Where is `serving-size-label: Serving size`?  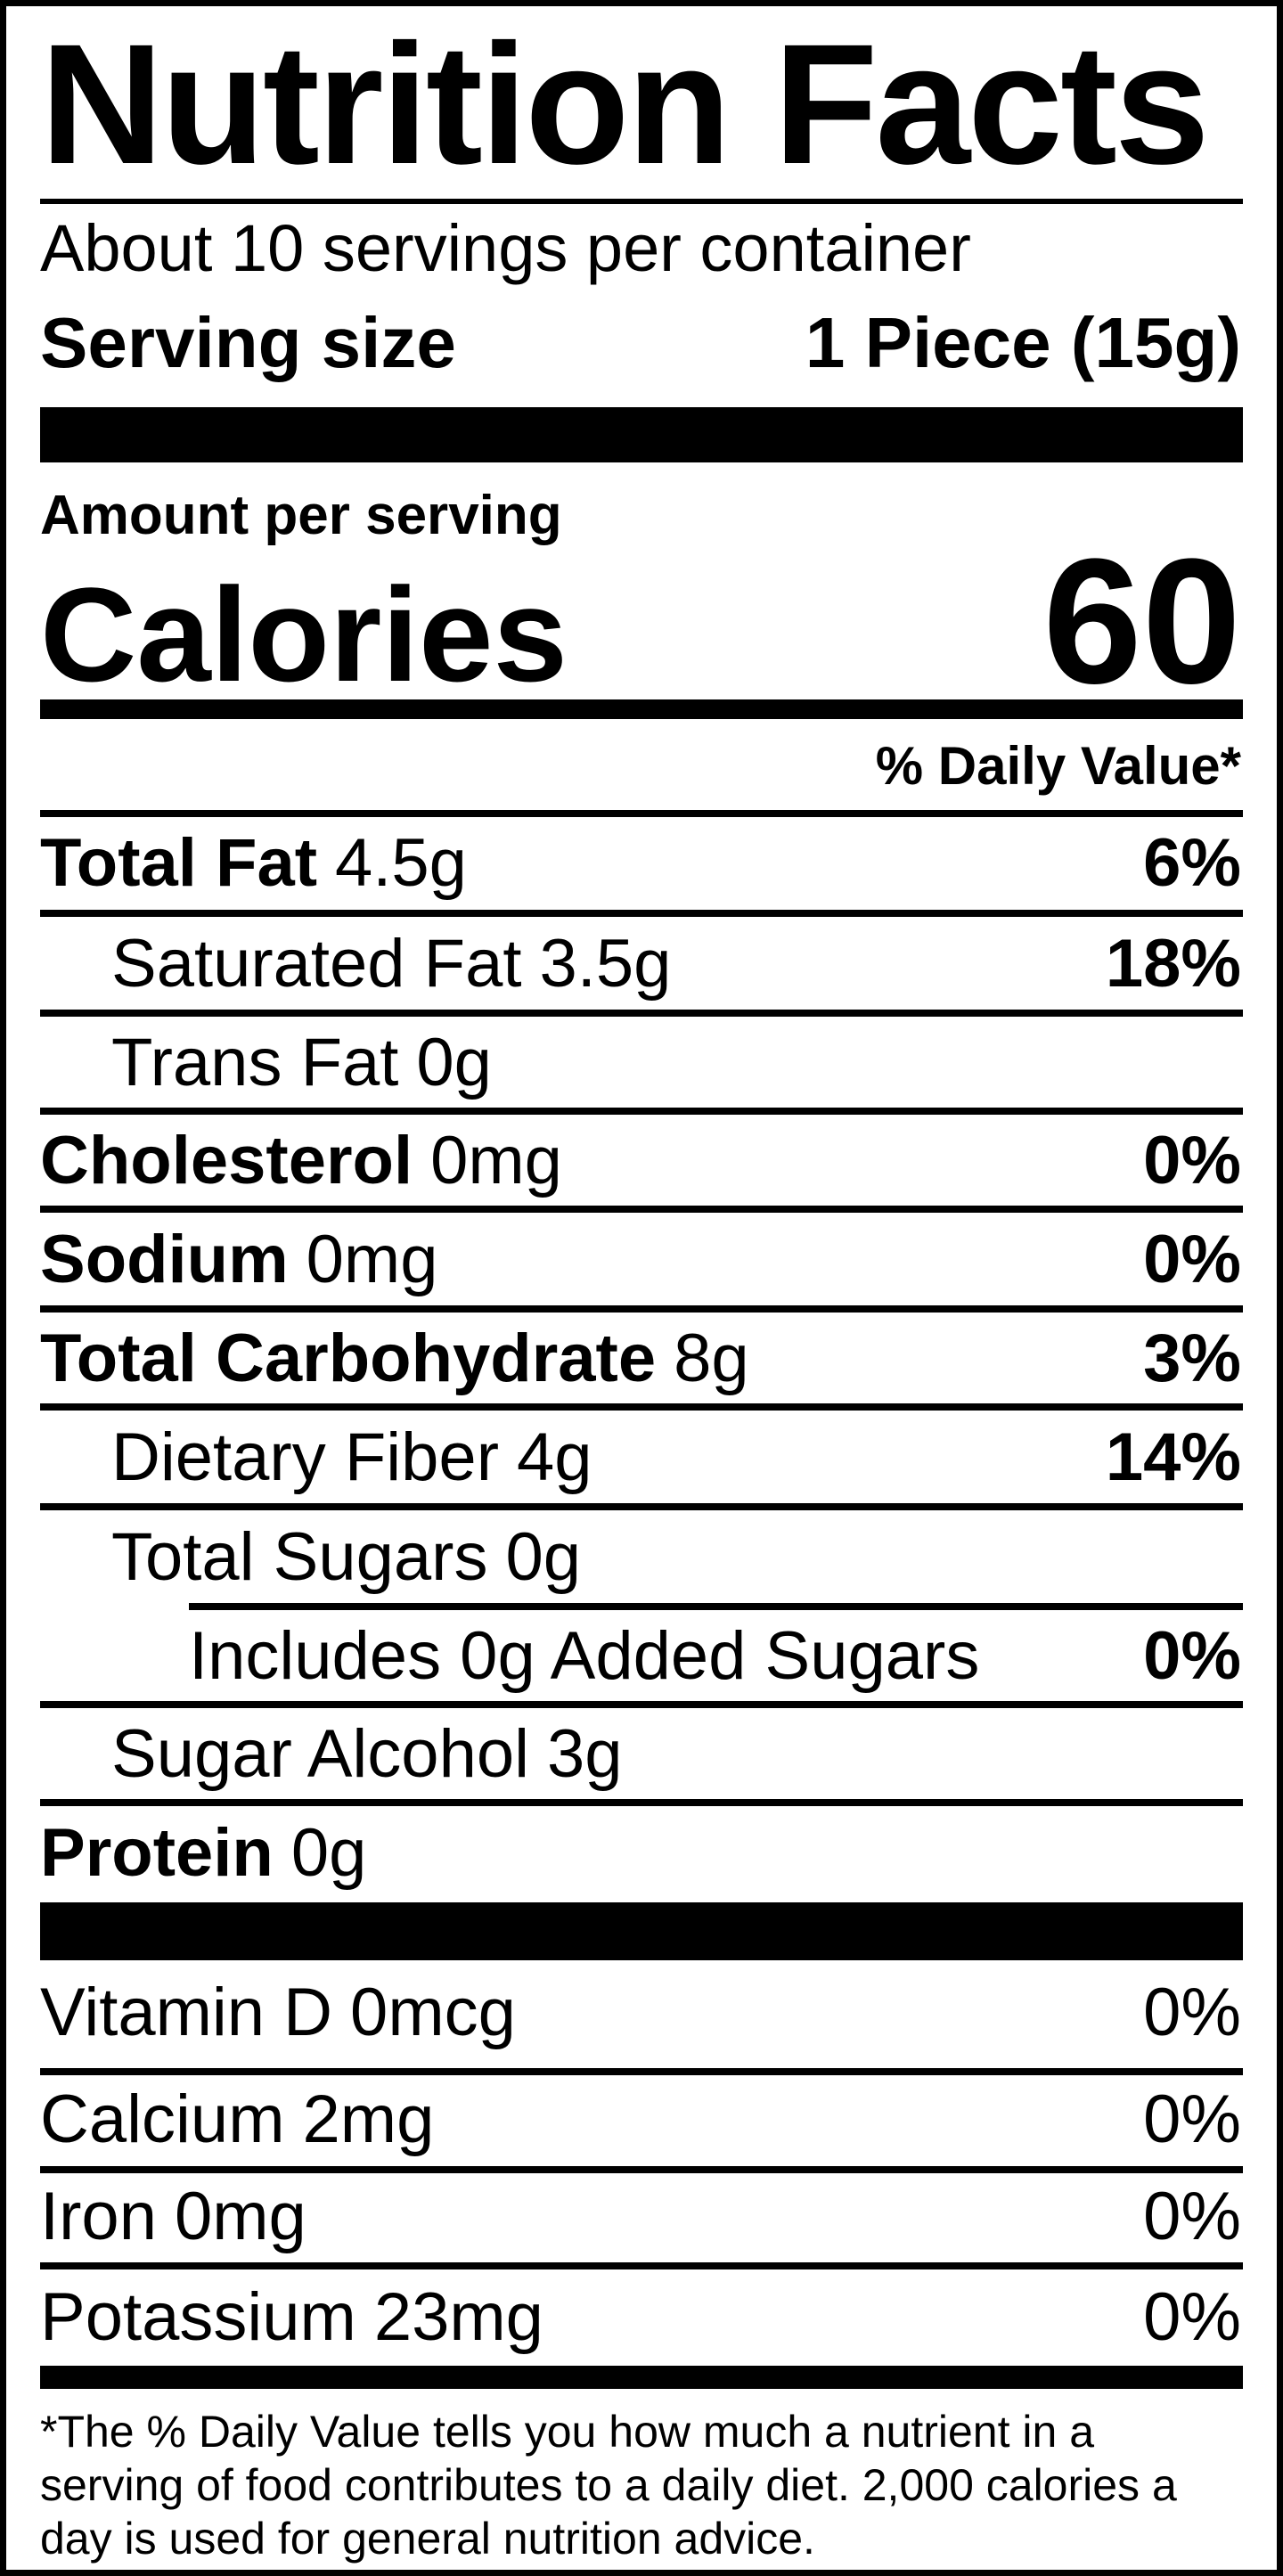 serving-size-label: Serving size is located at coordinates (248, 342).